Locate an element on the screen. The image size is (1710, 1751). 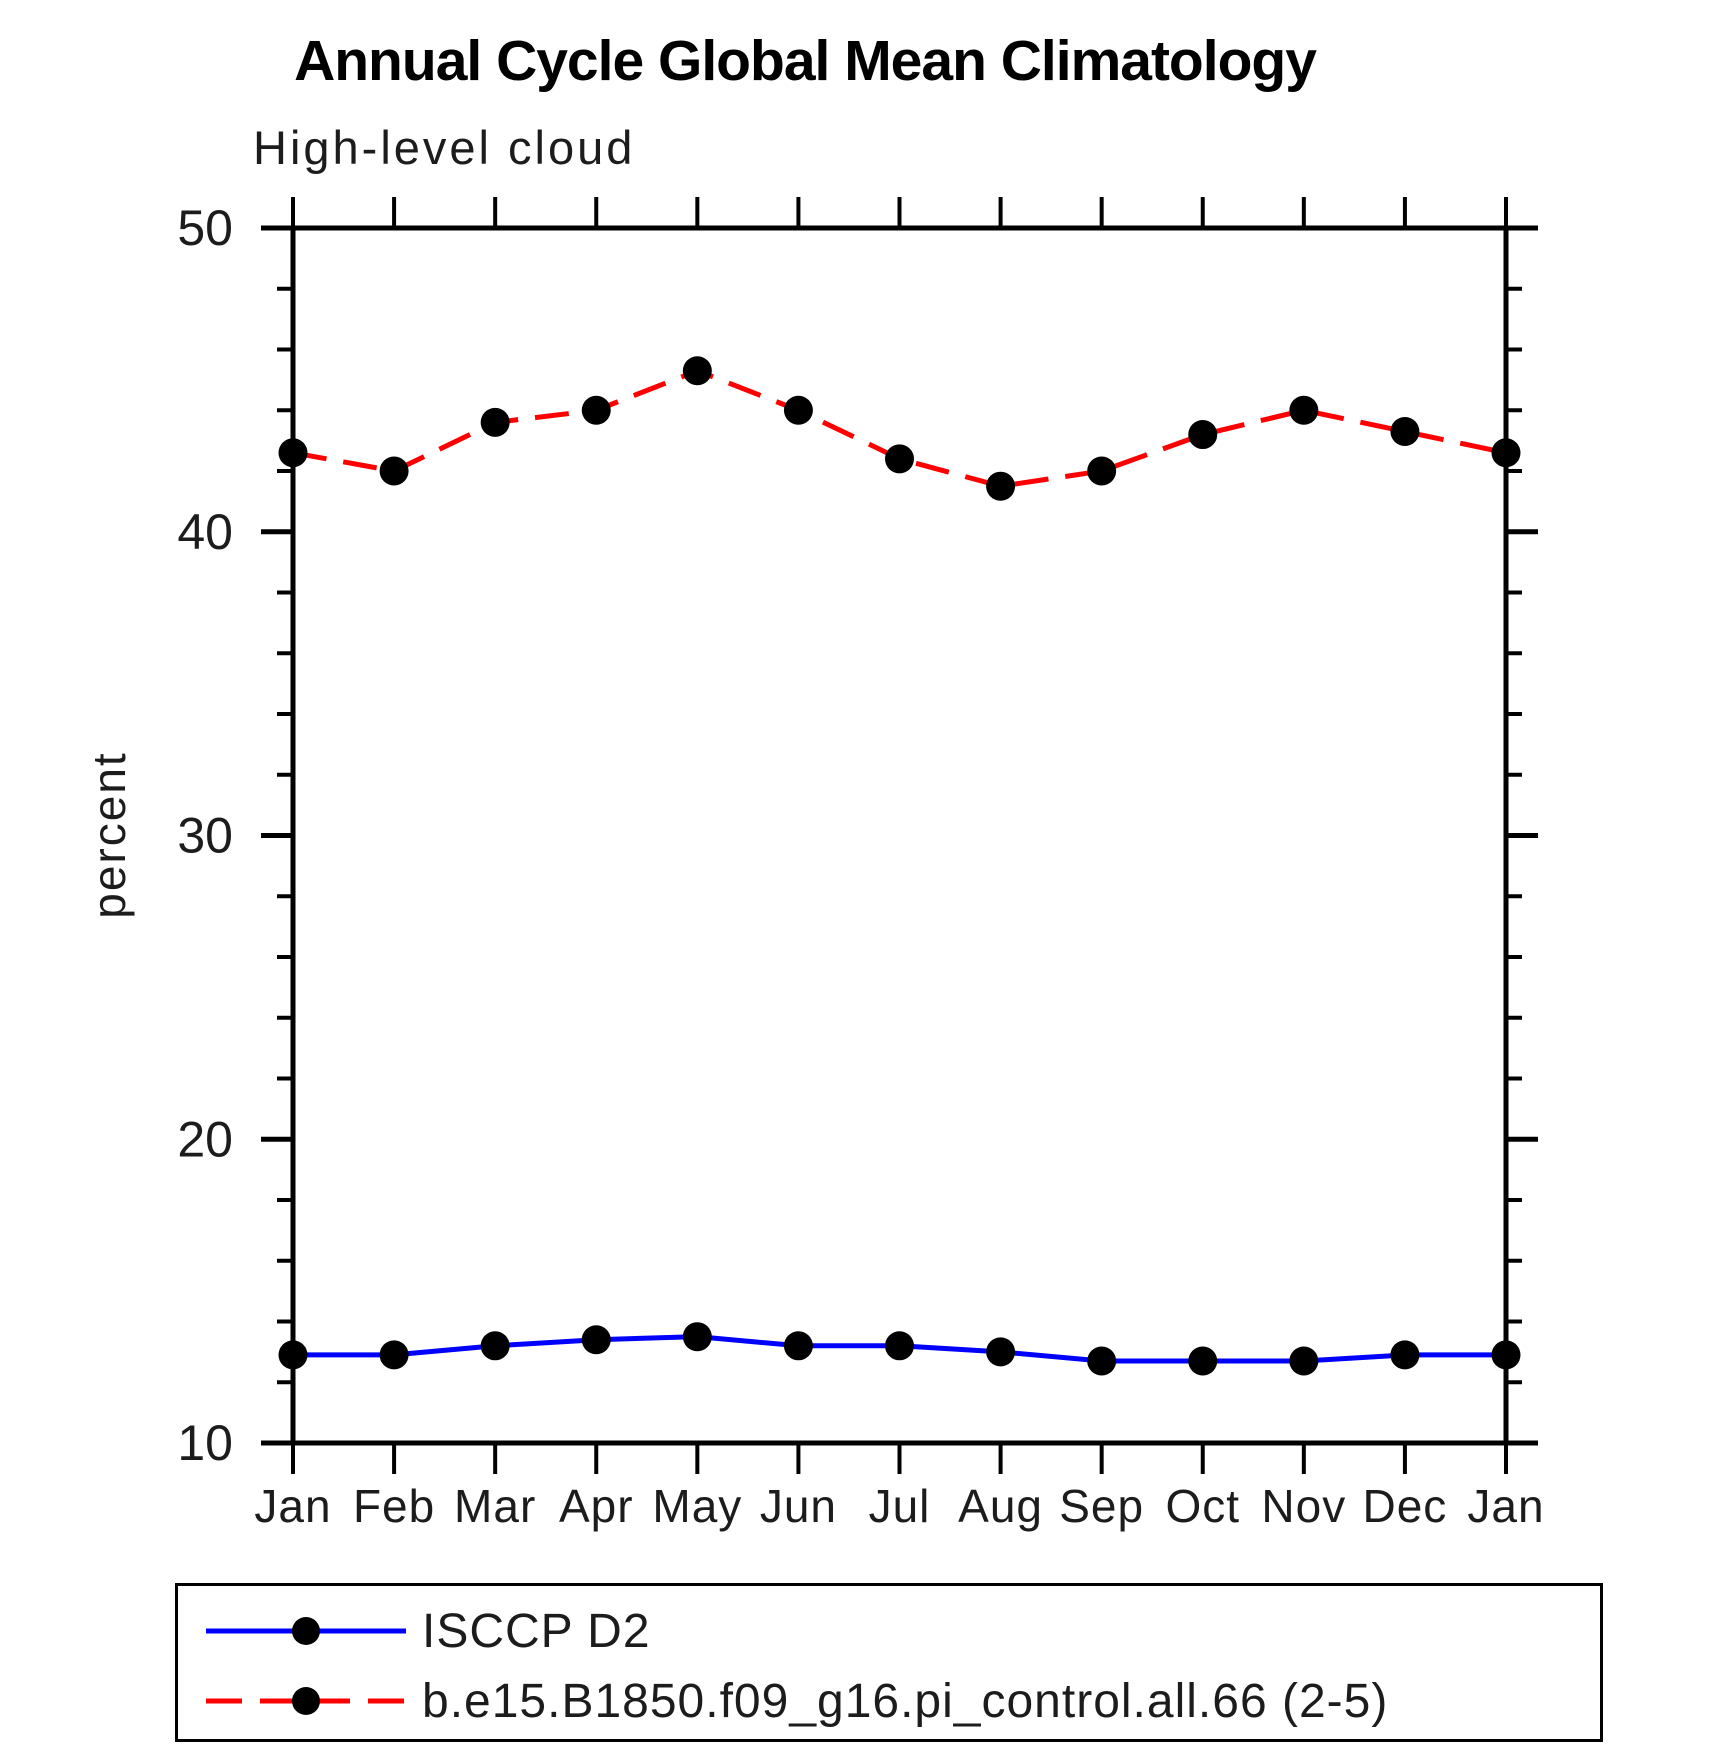
legend-item: ISCCP D2 is located at coordinates (427, 1631).